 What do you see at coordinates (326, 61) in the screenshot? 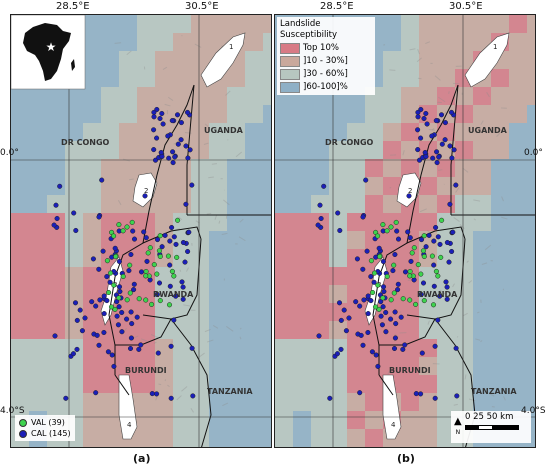
I see `legend-item: ]10 - 30%]` at bounding box center [326, 61].